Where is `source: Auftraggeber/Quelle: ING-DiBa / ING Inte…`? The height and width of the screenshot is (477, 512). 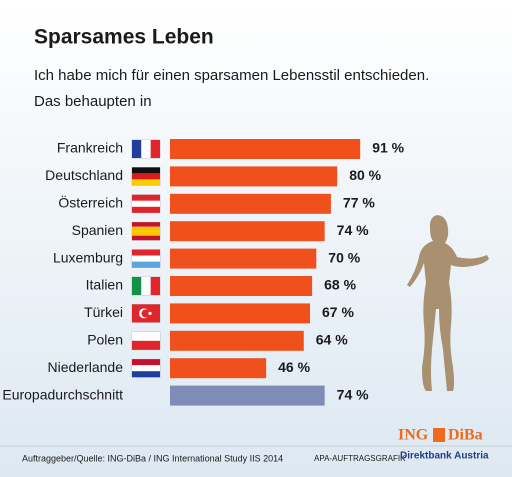
source: Auftraggeber/Quelle: ING-DiBa / ING Inte… is located at coordinates (152, 458).